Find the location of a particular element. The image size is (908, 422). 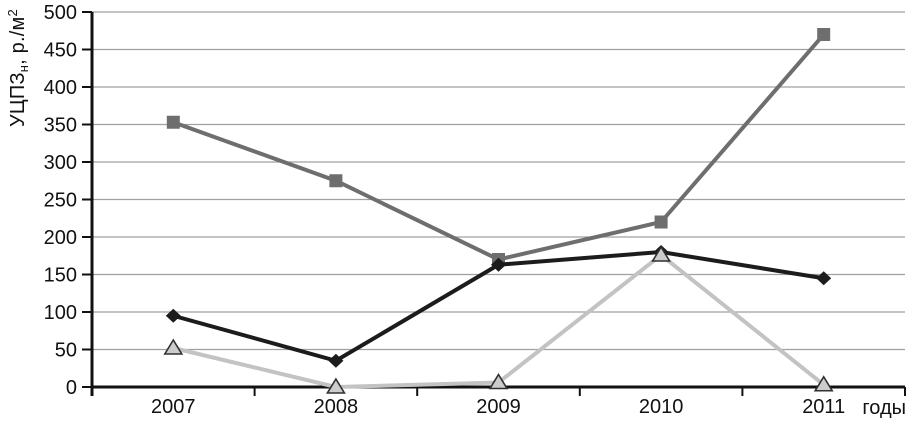

y-tick-label: 450 is located at coordinates (60, 51).